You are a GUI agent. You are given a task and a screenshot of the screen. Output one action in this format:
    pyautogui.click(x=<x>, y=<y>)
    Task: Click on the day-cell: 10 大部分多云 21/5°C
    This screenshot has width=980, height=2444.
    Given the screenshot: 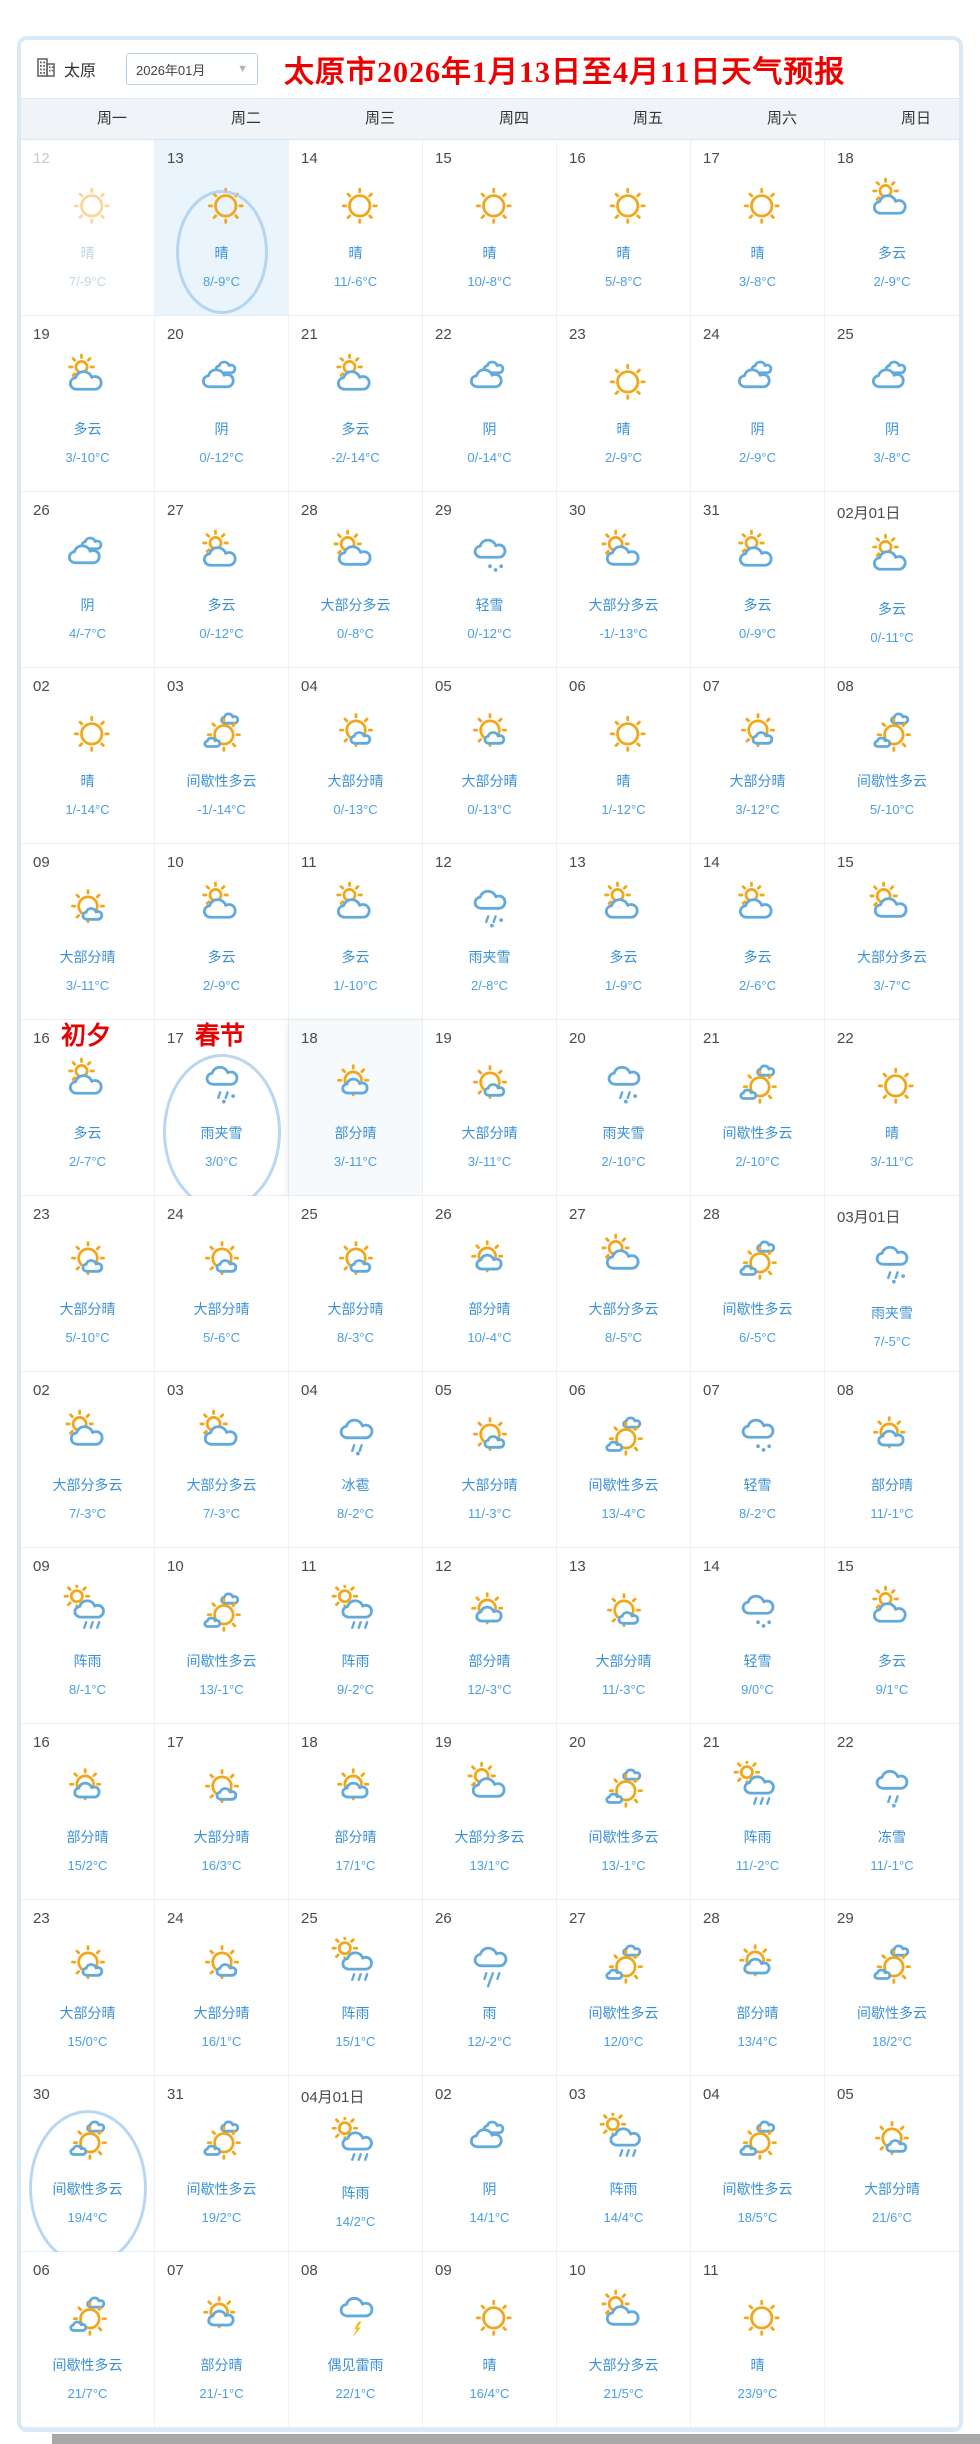 What is the action you would take?
    pyautogui.click(x=624, y=2340)
    